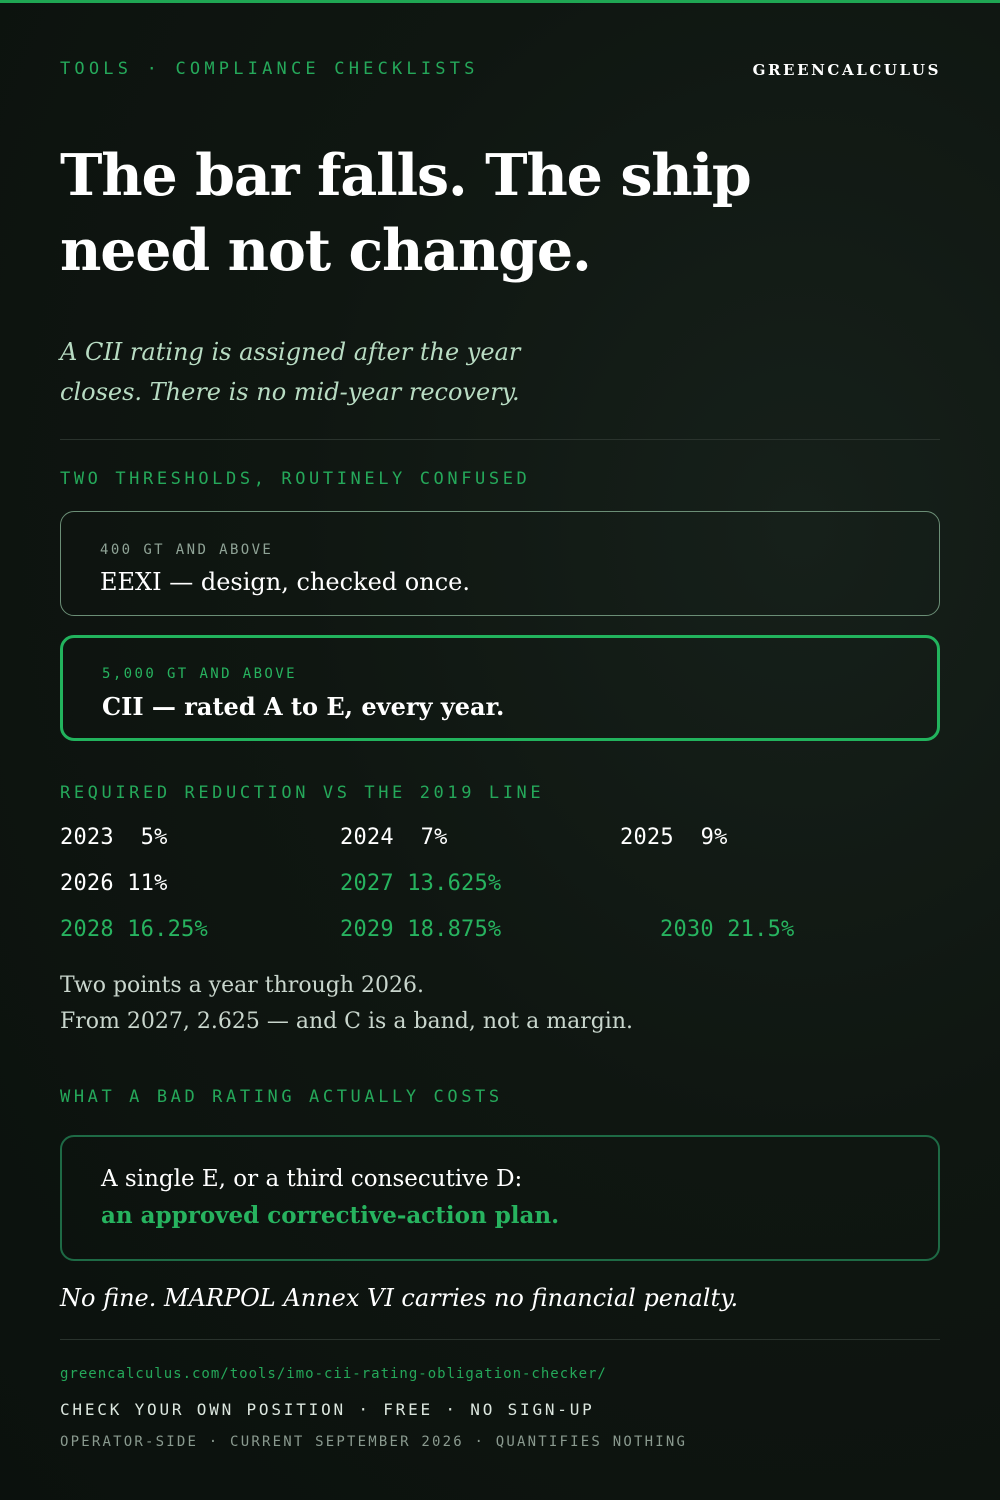  I want to click on reduction-item: 2030 21.5%, so click(727, 929).